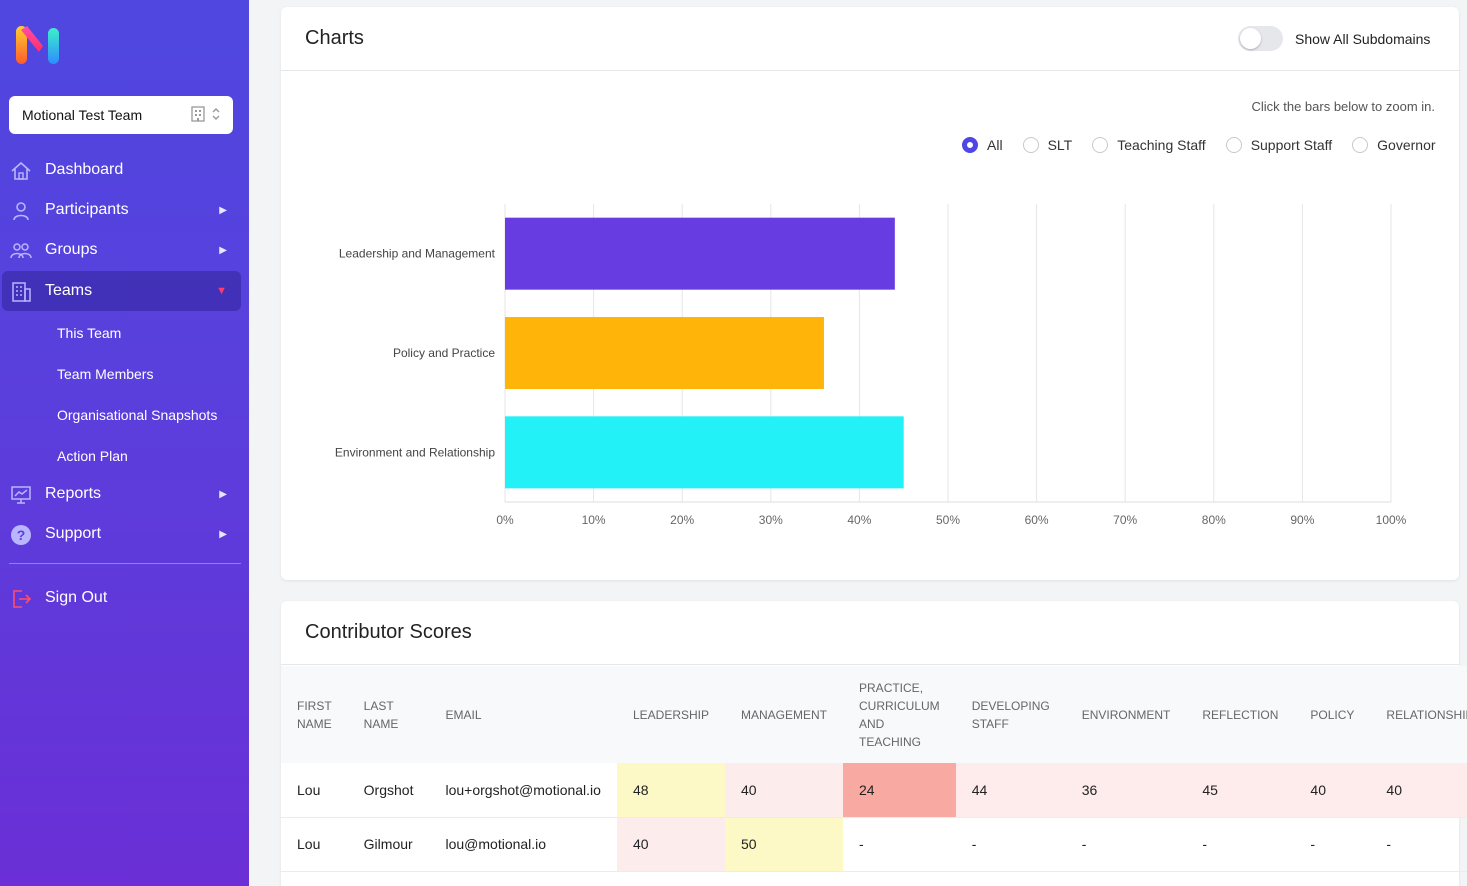  What do you see at coordinates (859, 520) in the screenshot?
I see `x-tick-label: 40%` at bounding box center [859, 520].